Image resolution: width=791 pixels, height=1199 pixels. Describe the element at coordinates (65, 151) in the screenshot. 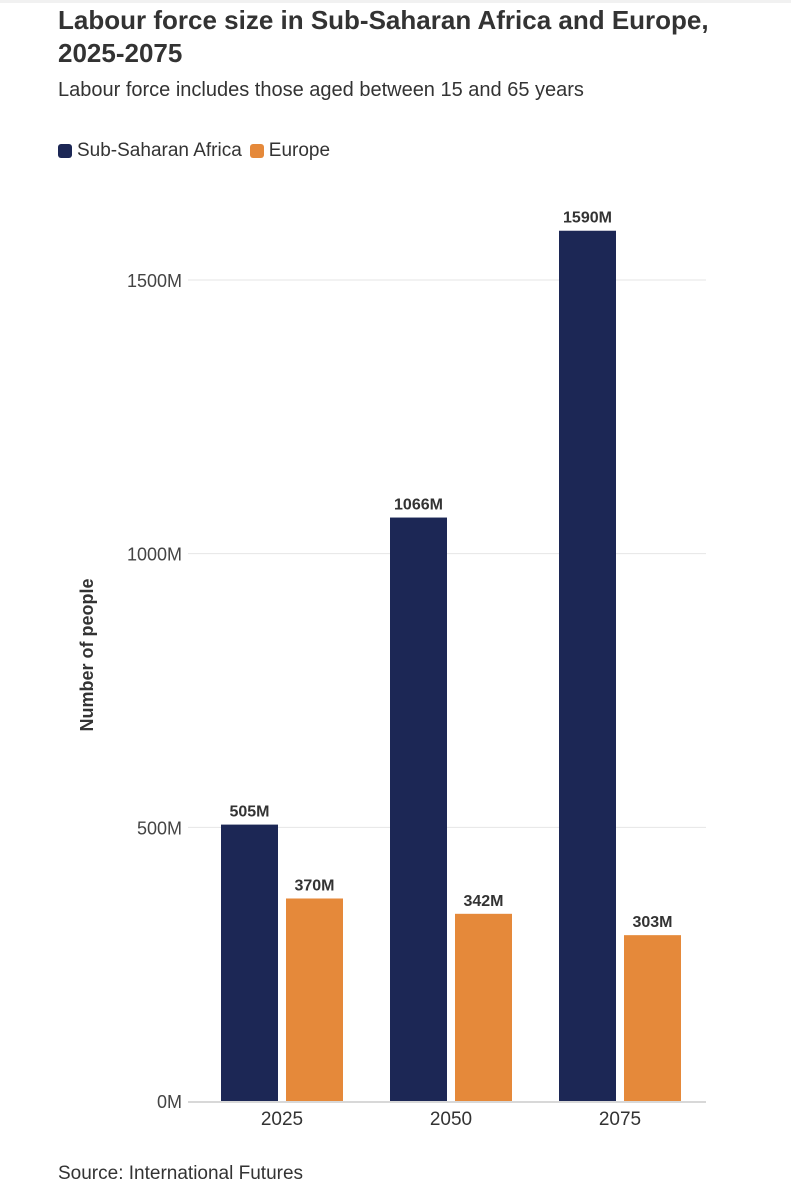

I see `legend-swatch-sub-saharan-africa` at that location.